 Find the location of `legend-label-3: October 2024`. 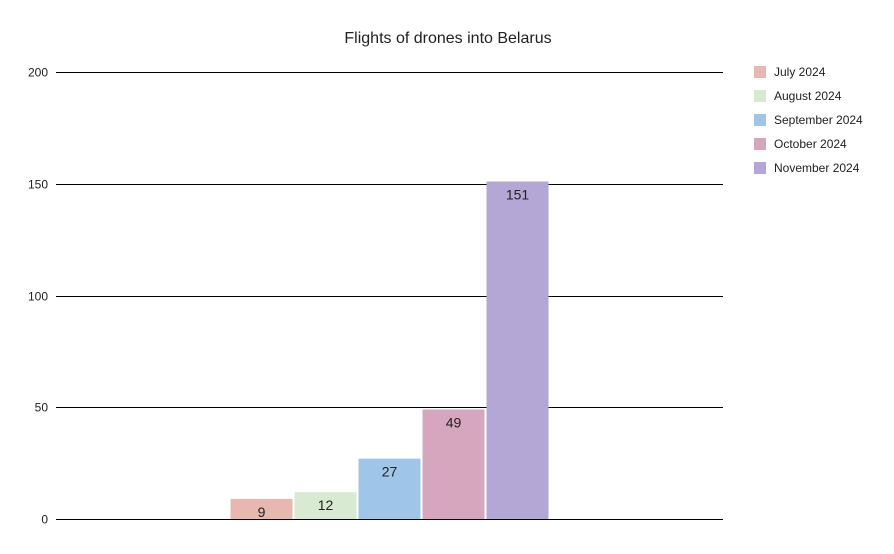

legend-label-3: October 2024 is located at coordinates (810, 144).